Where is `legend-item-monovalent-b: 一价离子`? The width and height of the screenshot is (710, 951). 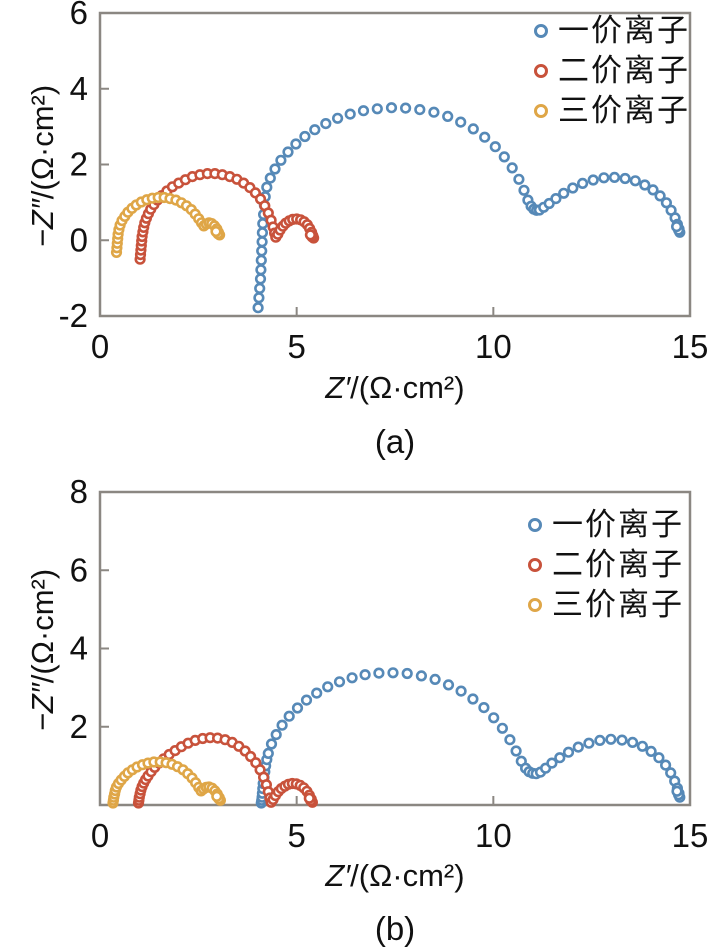
legend-item-monovalent-b: 一价离子 is located at coordinates (606, 525).